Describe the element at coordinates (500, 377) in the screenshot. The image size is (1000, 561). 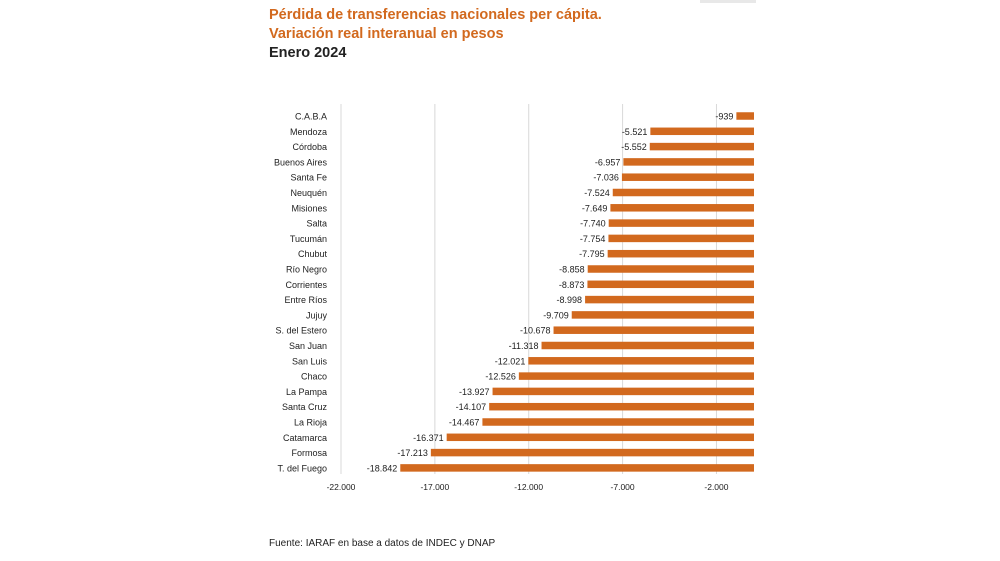
I see `value-label: -12.526` at that location.